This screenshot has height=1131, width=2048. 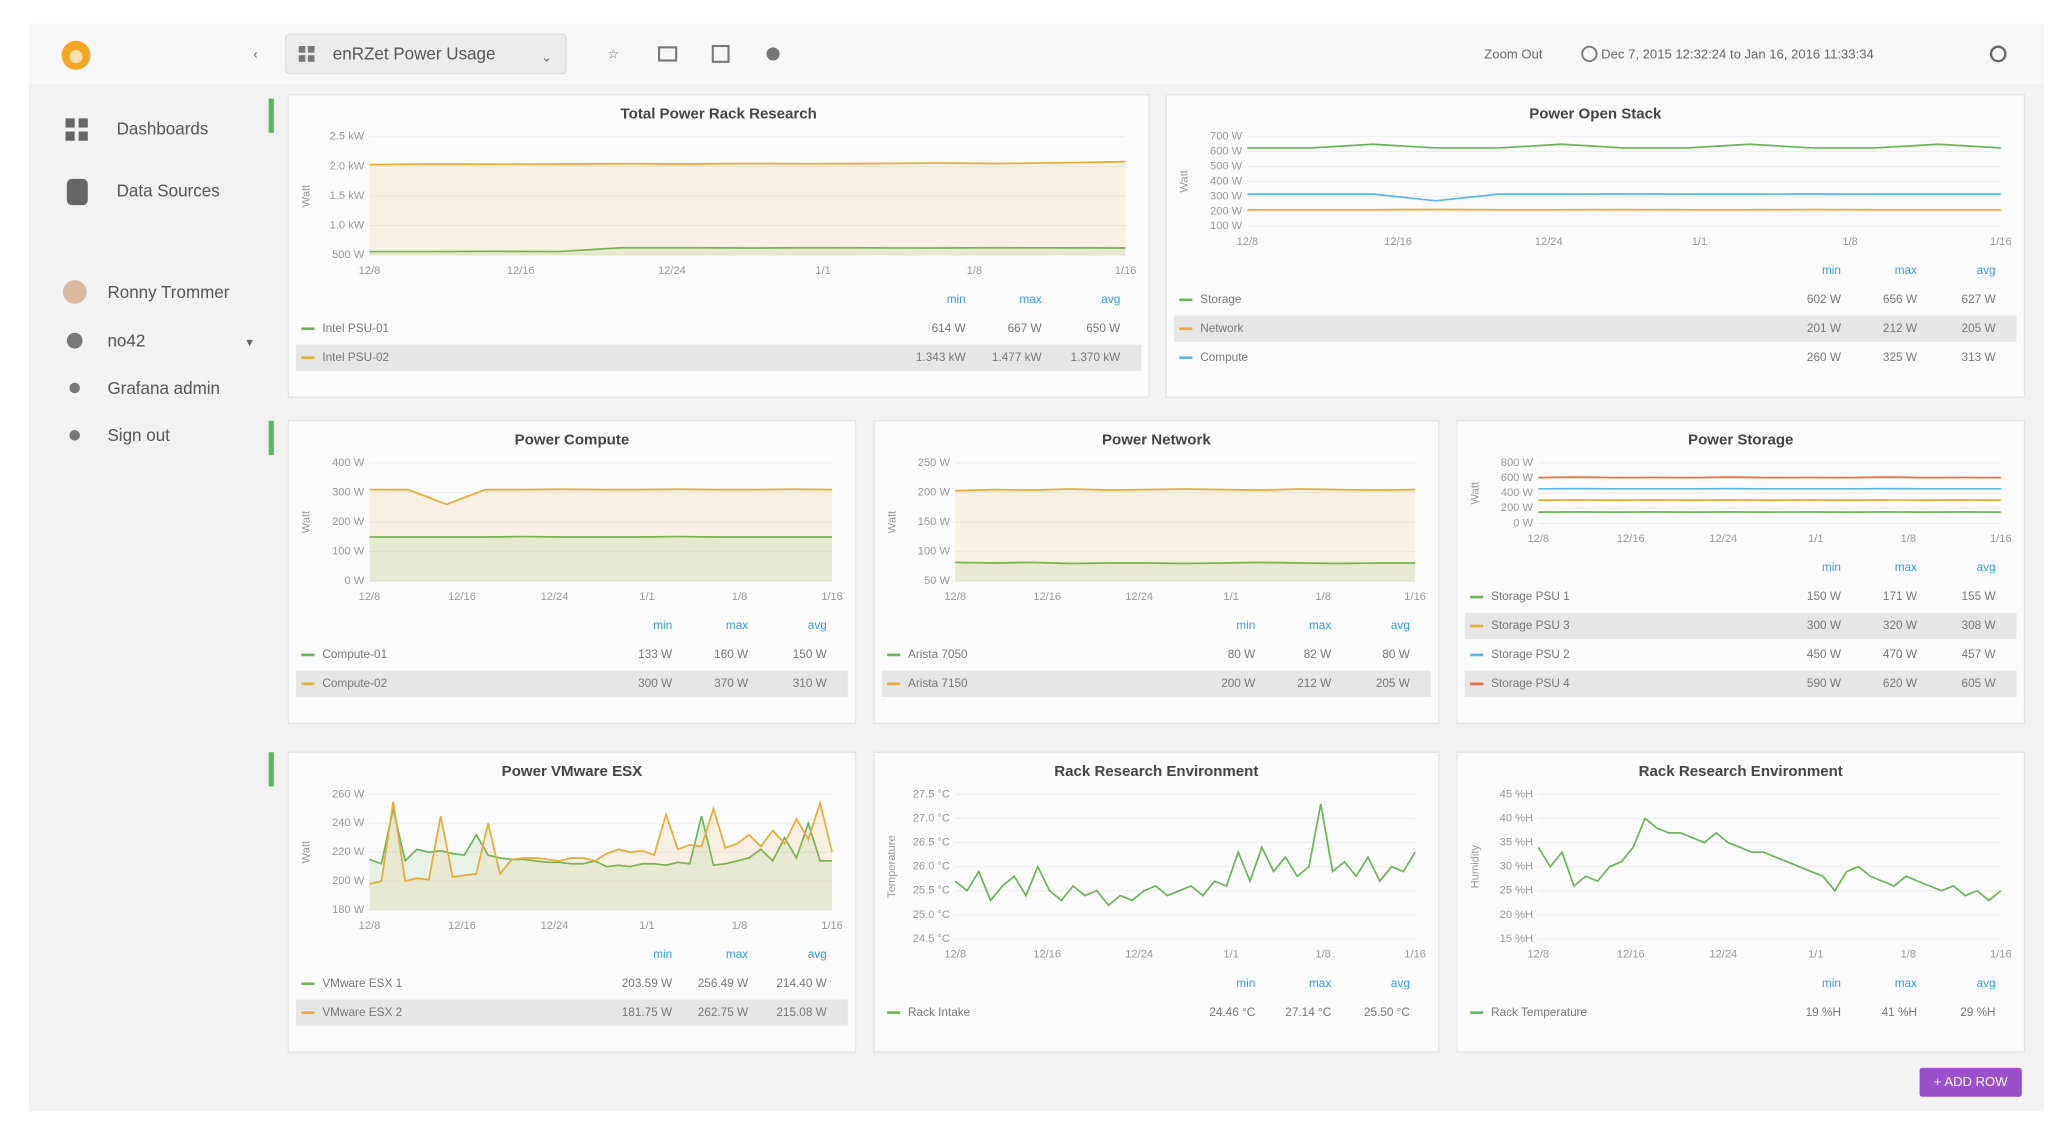 What do you see at coordinates (355, 328) in the screenshot?
I see `legend-name: Intel PSU-01` at bounding box center [355, 328].